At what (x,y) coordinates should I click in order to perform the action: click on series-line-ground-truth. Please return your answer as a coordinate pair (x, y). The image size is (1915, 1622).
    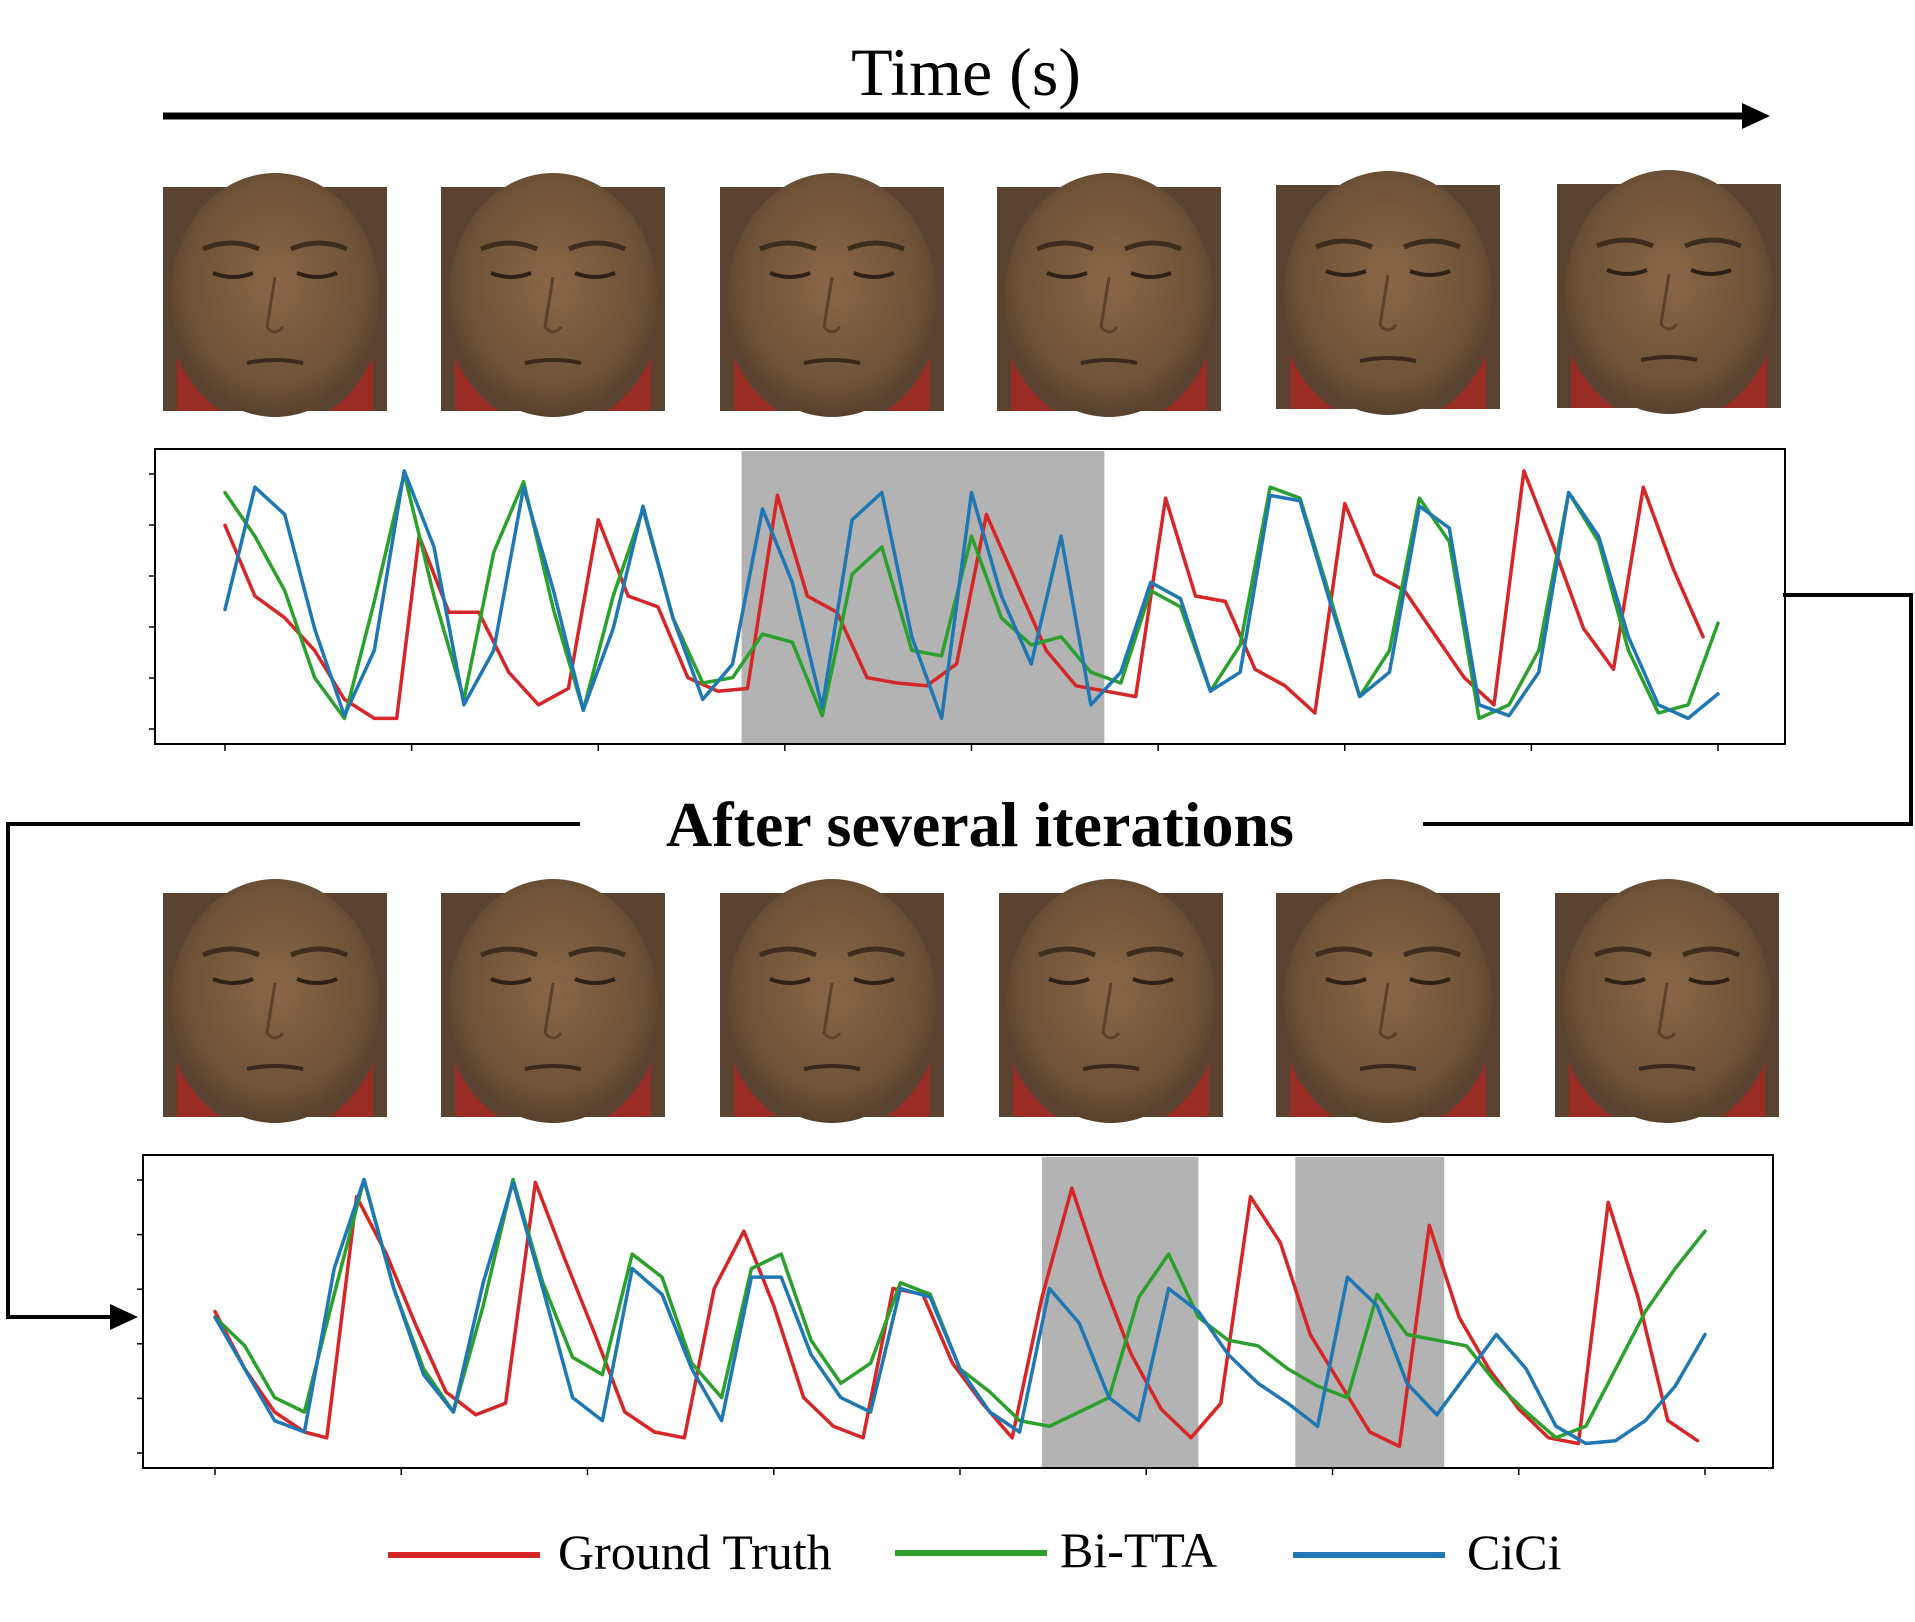
    Looking at the image, I should click on (964, 595).